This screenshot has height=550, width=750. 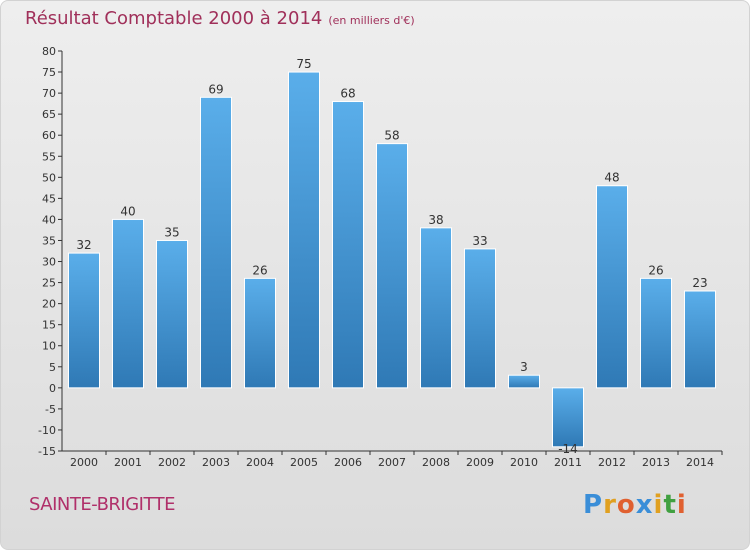 What do you see at coordinates (216, 462) in the screenshot?
I see `x-tick-label-2003: 2003` at bounding box center [216, 462].